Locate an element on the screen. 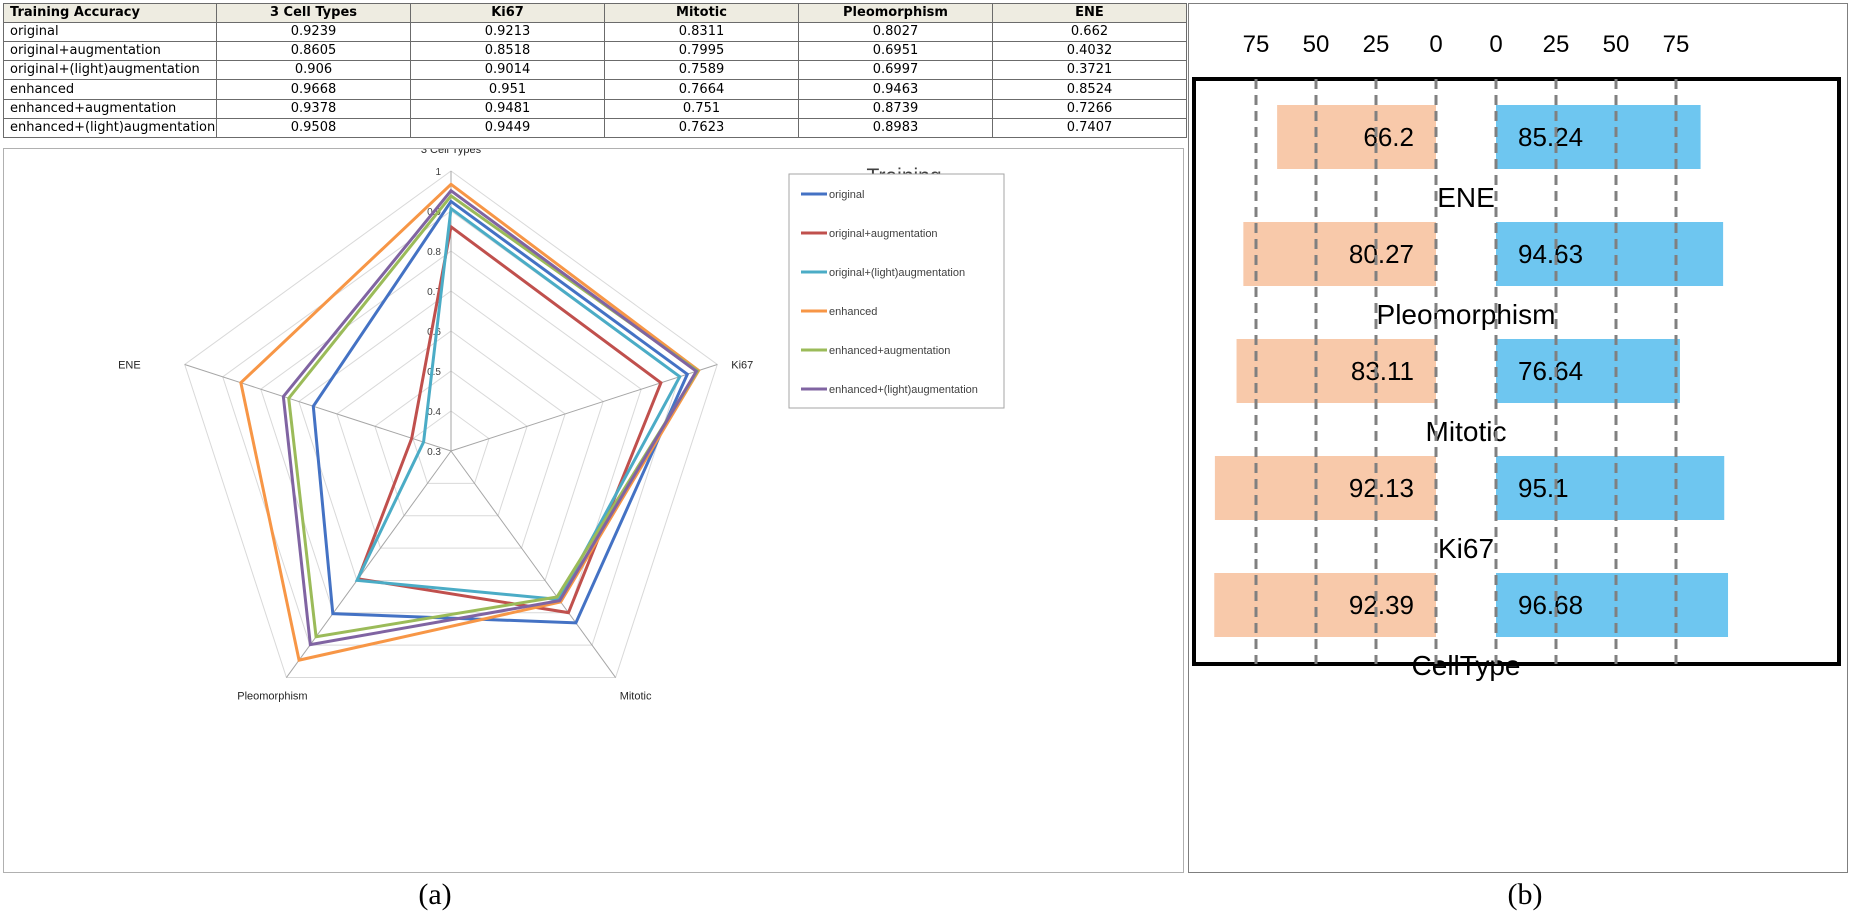 The height and width of the screenshot is (915, 1851). table-cell: 0.7995 is located at coordinates (701, 51).